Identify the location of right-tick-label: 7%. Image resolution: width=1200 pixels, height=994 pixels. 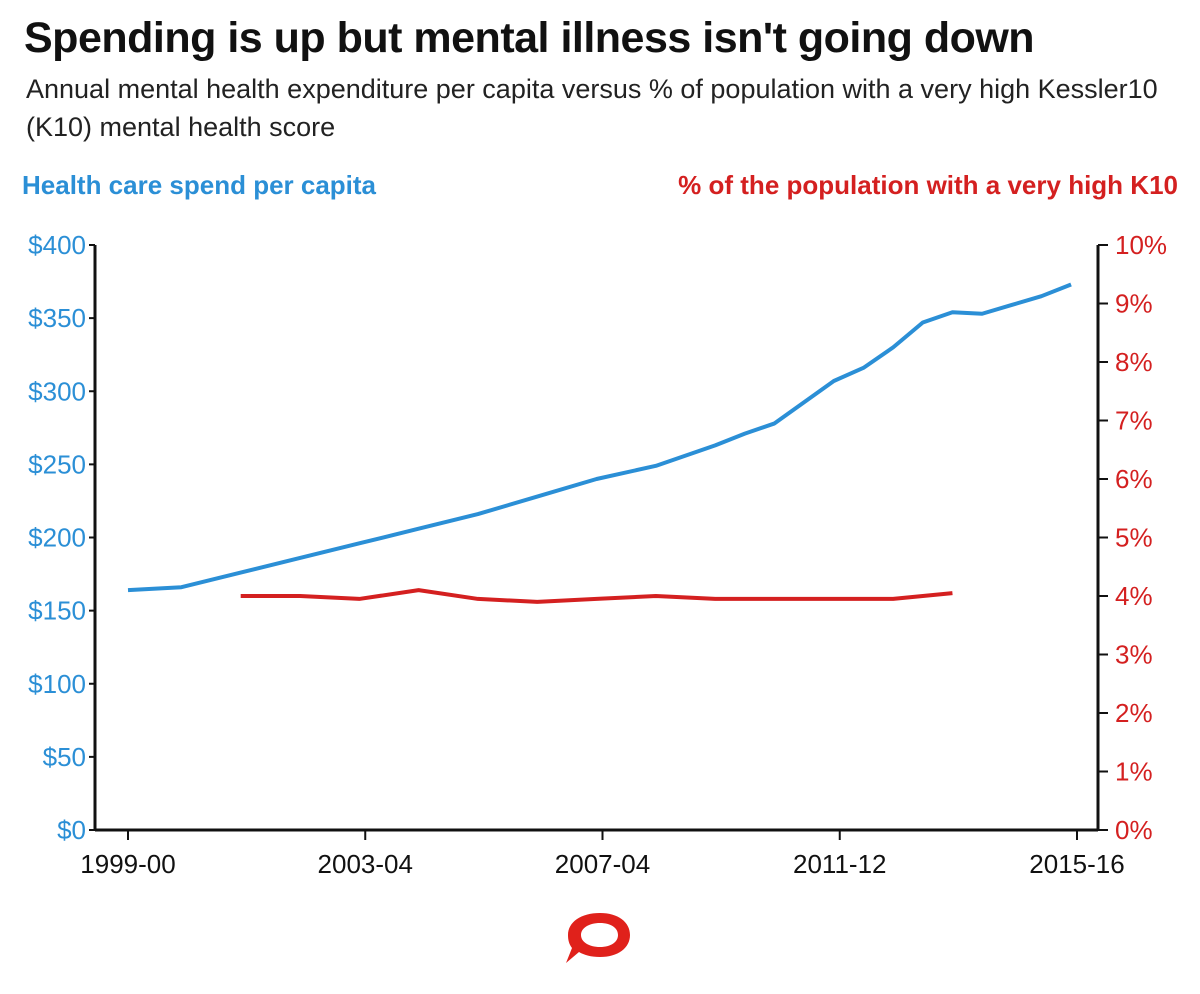
(1134, 421).